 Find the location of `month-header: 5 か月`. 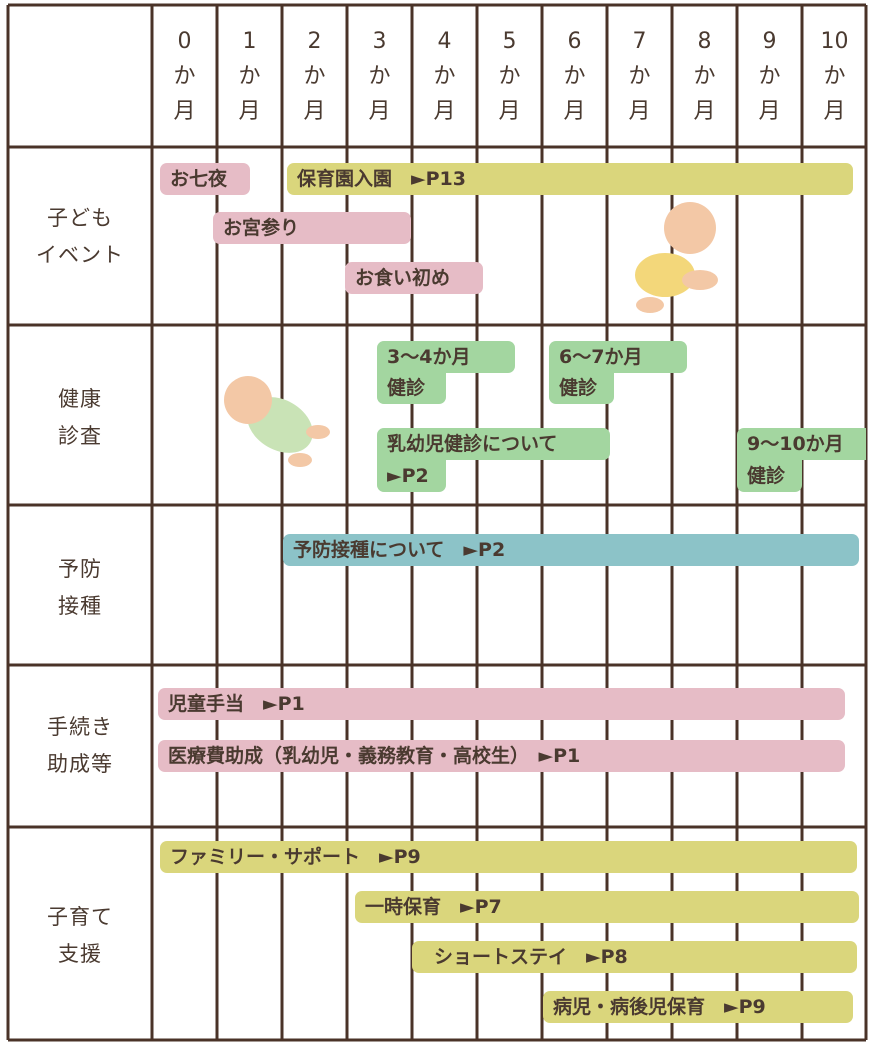

month-header: 5 か月 is located at coordinates (509, 76).